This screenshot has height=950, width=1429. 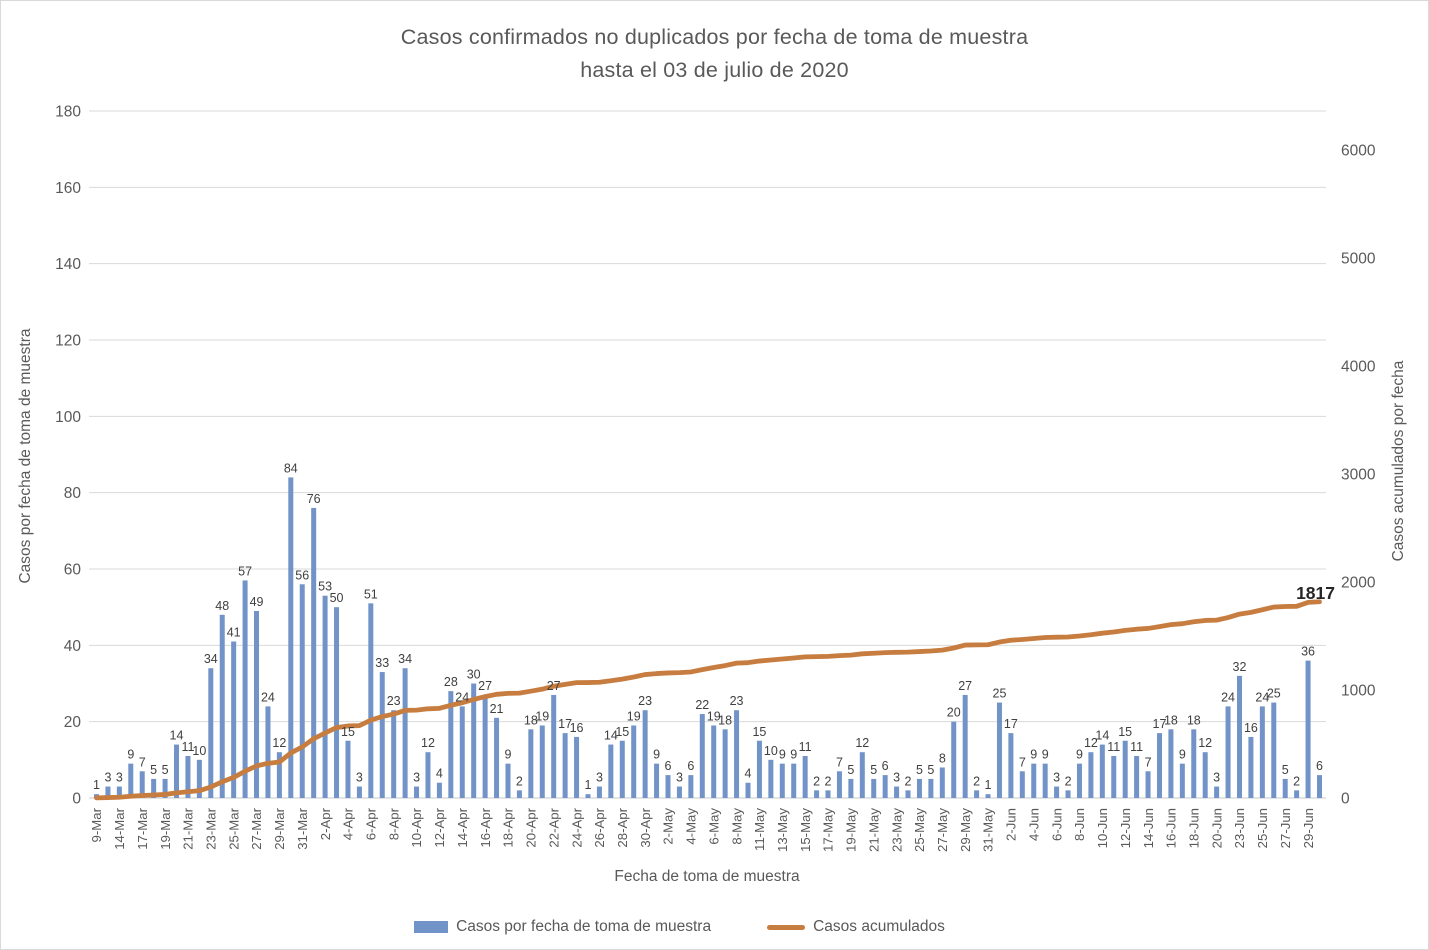 What do you see at coordinates (73, 646) in the screenshot?
I see `svg-text: 40` at bounding box center [73, 646].